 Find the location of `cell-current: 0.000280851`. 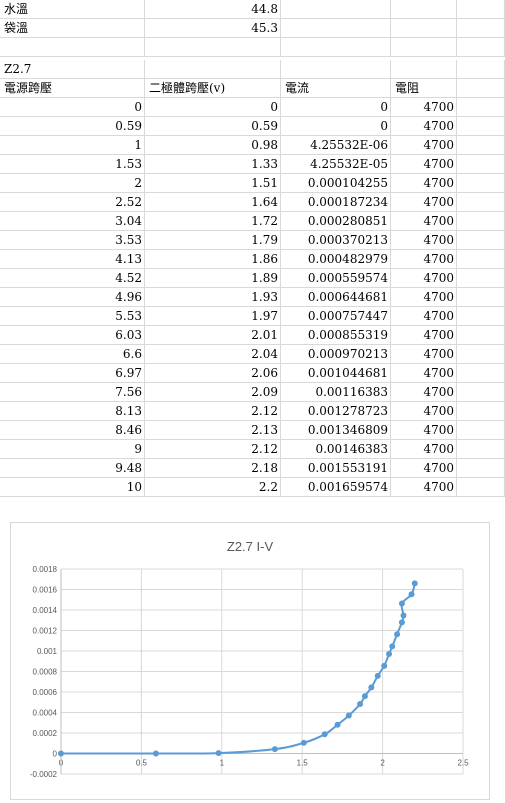

cell-current: 0.000280851 is located at coordinates (336, 221).